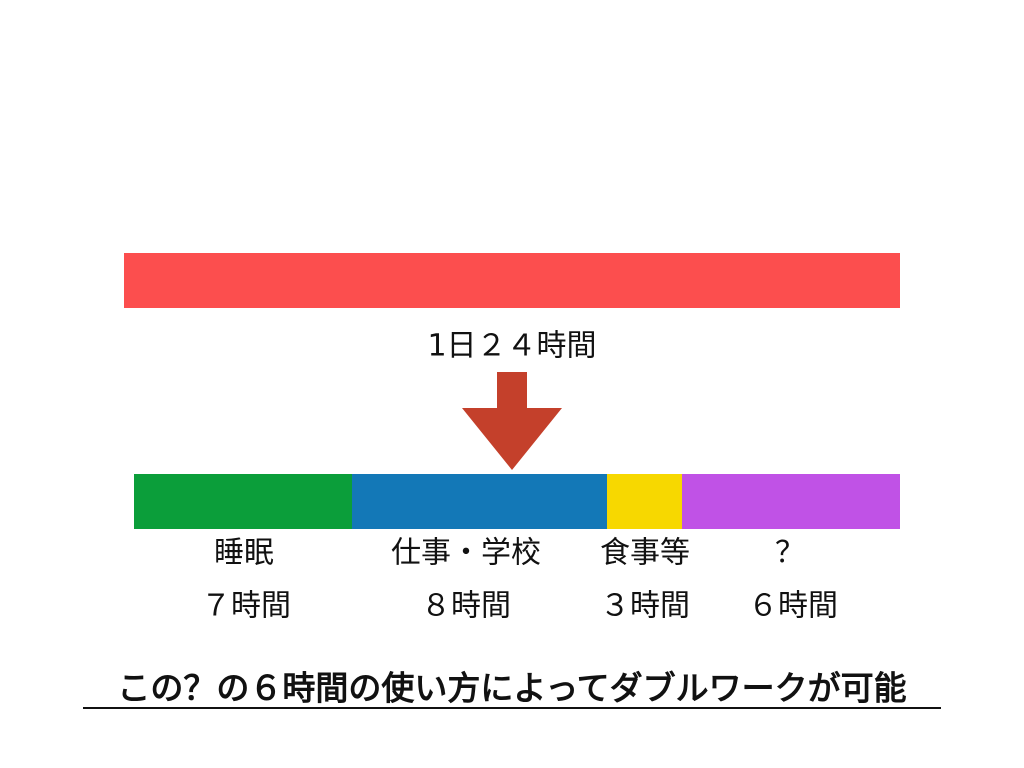 This screenshot has width=1024, height=768. What do you see at coordinates (790, 553) in the screenshot?
I see `segment-label: ？` at bounding box center [790, 553].